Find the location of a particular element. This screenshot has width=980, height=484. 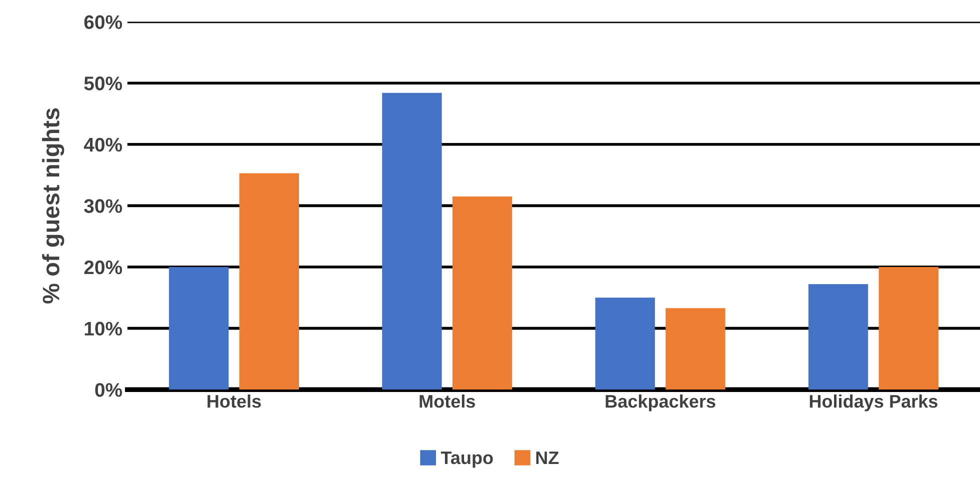

y-tick-label: 30% is located at coordinates (103, 206).